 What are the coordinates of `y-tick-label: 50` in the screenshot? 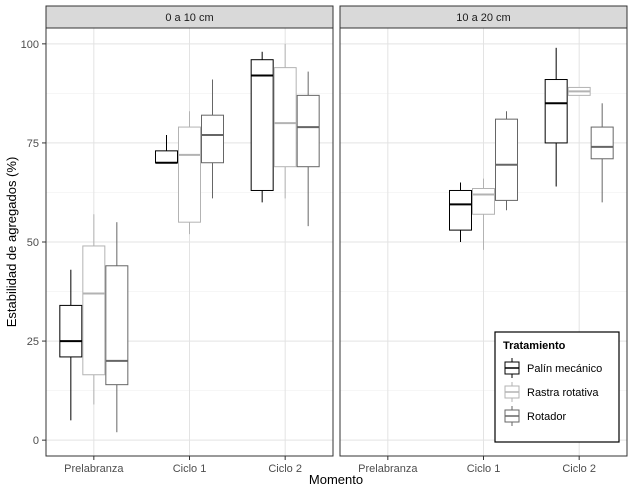 It's located at (33, 243).